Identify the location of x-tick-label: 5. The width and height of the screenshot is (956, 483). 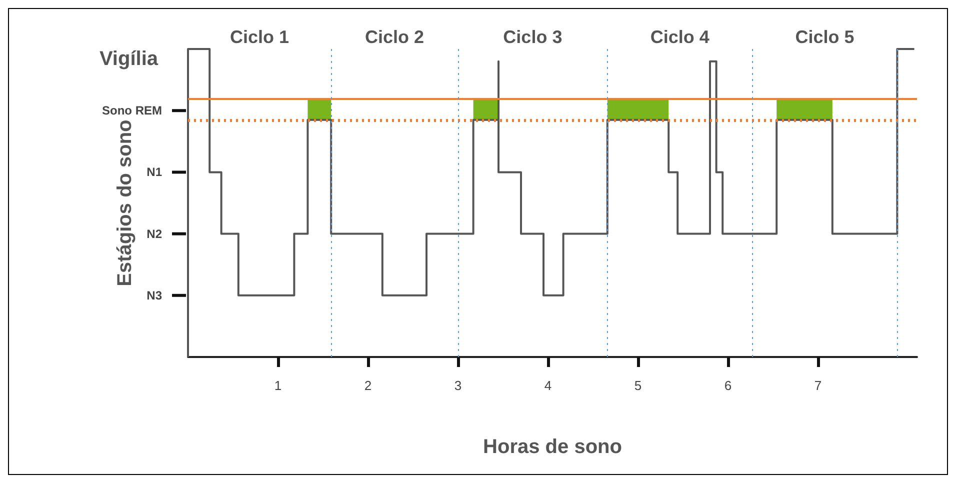
(638, 385).